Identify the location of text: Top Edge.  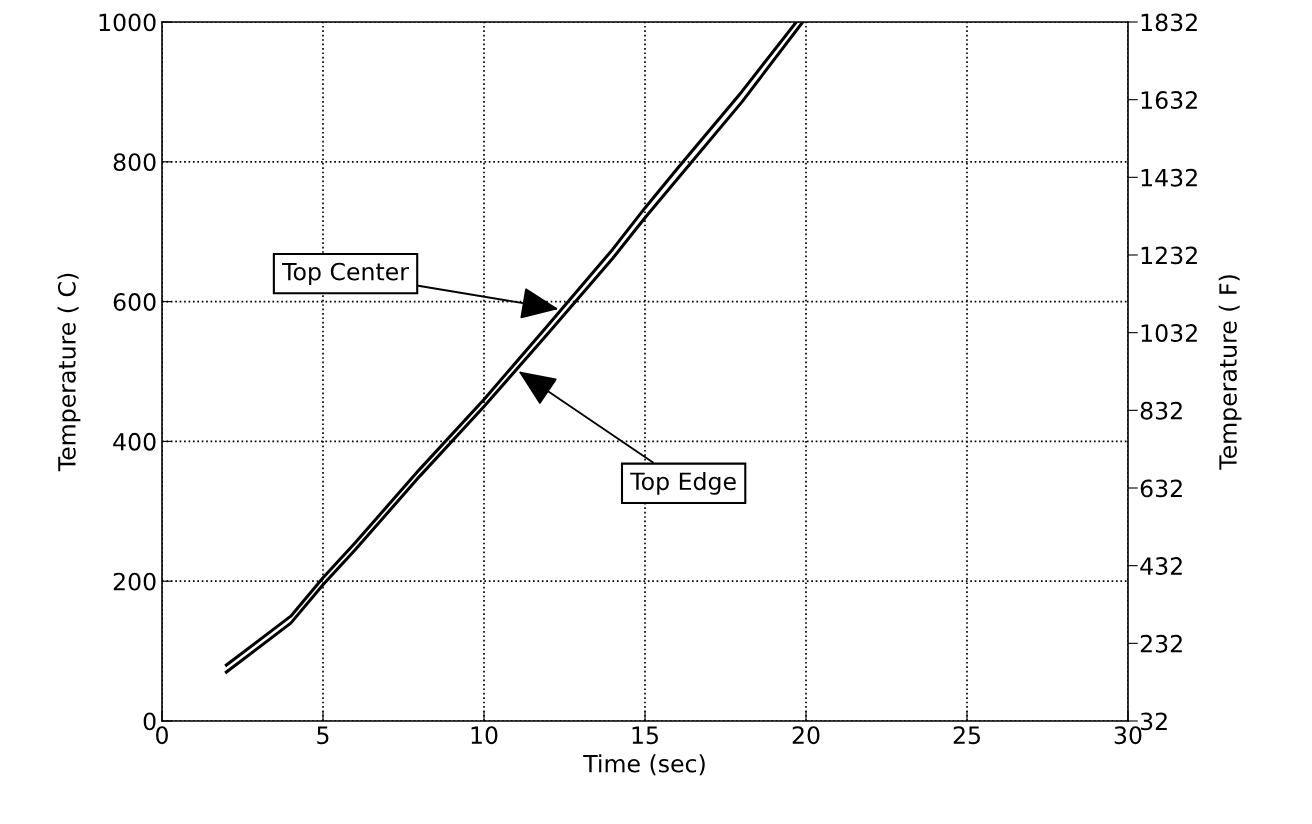
(683, 483).